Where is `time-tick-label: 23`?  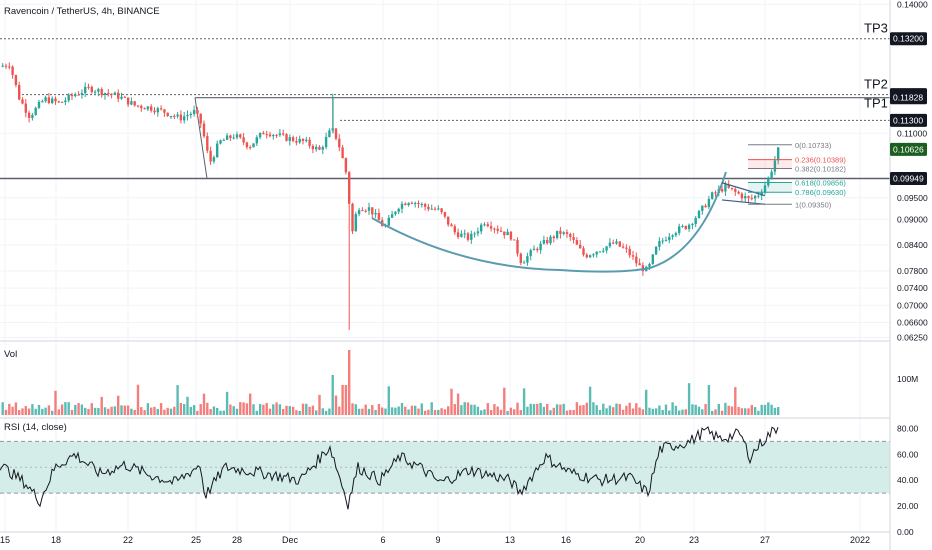 time-tick-label: 23 is located at coordinates (694, 540).